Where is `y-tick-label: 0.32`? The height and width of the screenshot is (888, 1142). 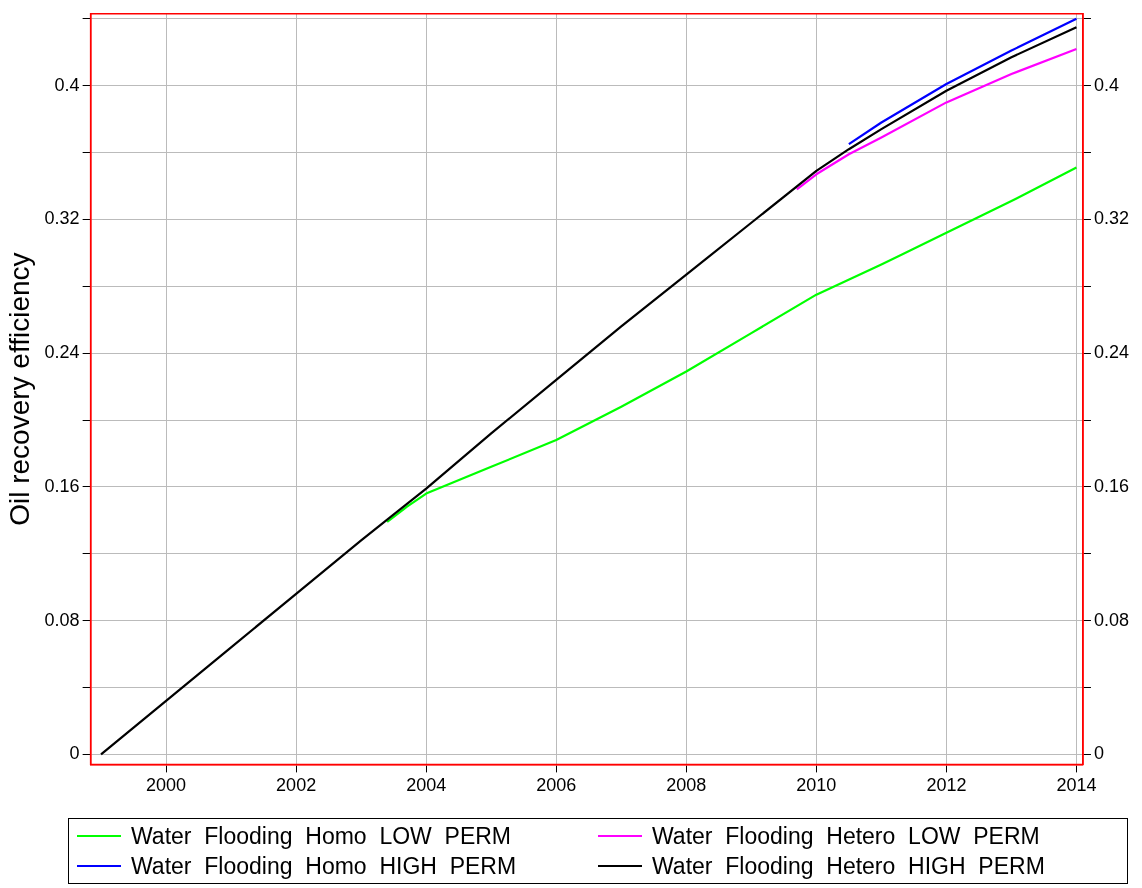 y-tick-label: 0.32 is located at coordinates (62, 218).